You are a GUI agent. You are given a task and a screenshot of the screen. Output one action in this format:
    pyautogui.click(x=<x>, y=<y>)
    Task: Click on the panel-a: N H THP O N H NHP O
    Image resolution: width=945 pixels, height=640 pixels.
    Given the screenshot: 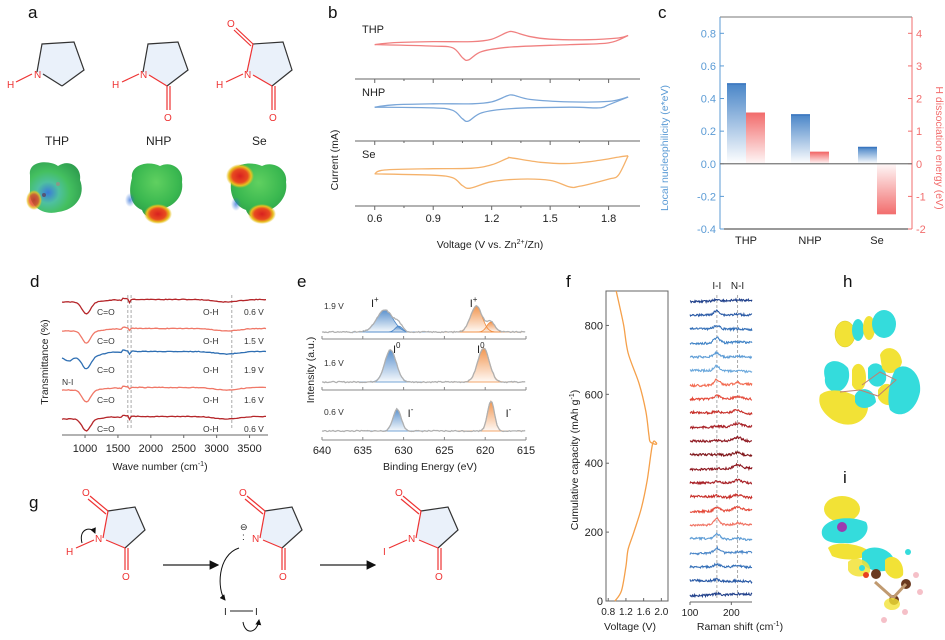 What is the action you would take?
    pyautogui.click(x=150, y=121)
    